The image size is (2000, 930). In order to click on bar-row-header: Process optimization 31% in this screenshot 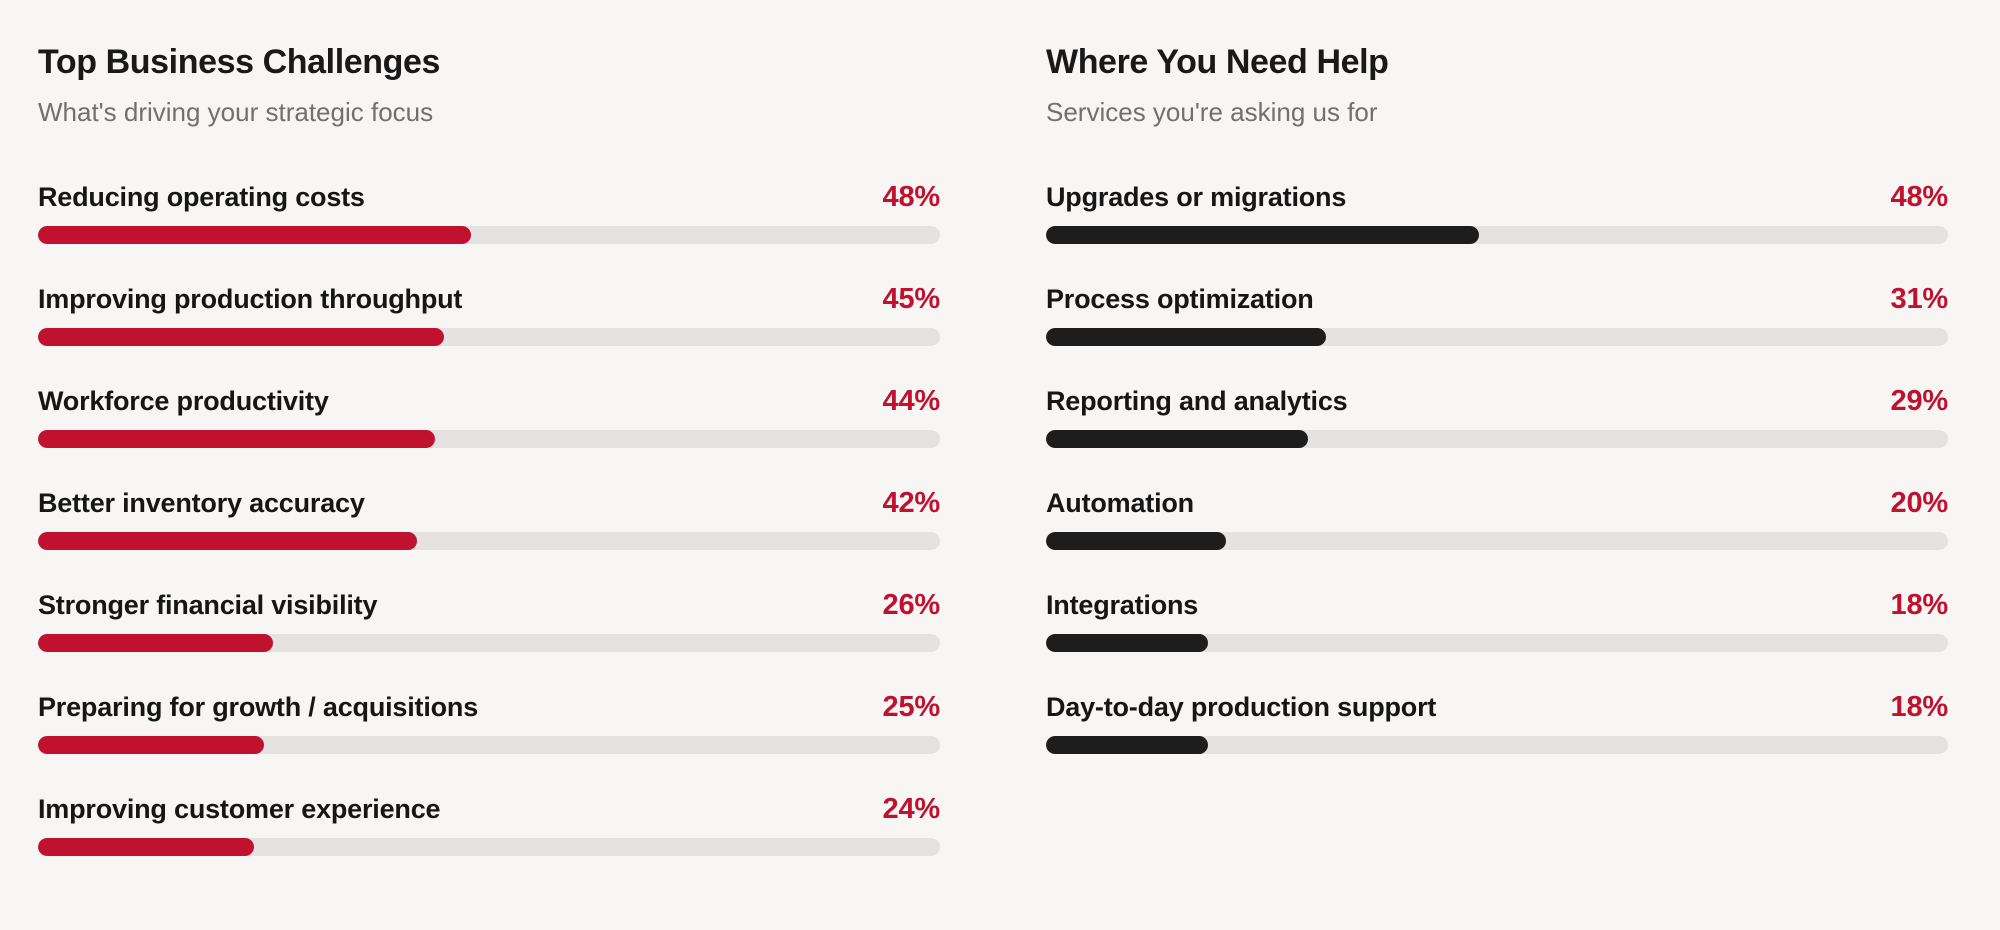, I will do `click(1497, 299)`.